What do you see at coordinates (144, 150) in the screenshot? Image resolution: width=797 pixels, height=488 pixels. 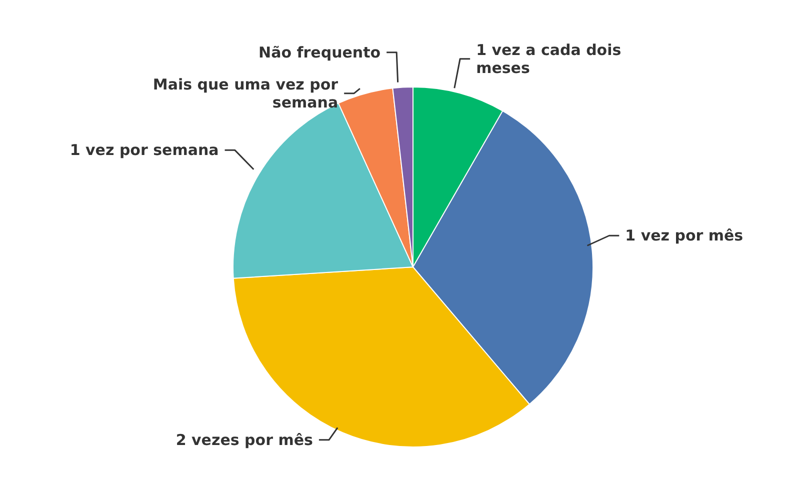 I see `slice-label: 1 vez por semana` at bounding box center [144, 150].